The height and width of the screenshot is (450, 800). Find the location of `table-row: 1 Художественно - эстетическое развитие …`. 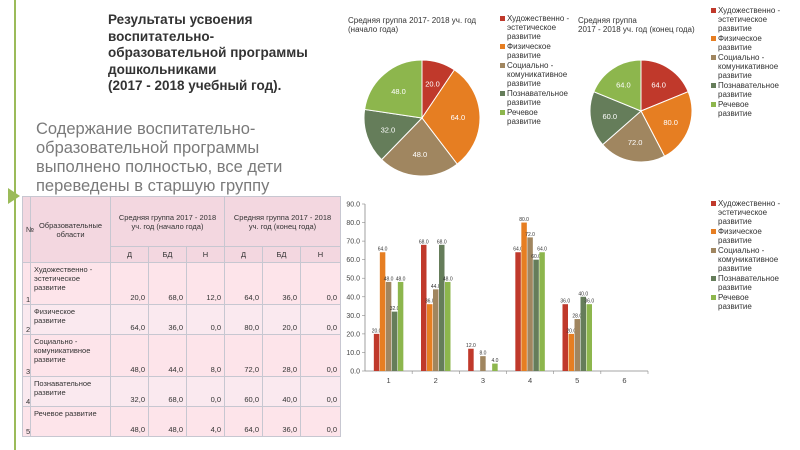

table-row: 1 Художественно - эстетическое развитие … is located at coordinates (182, 283).